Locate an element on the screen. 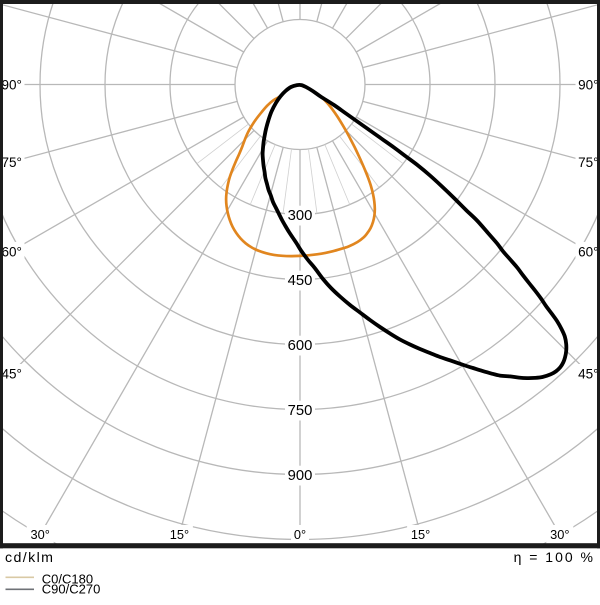  svg-text: 900 is located at coordinates (300, 476).